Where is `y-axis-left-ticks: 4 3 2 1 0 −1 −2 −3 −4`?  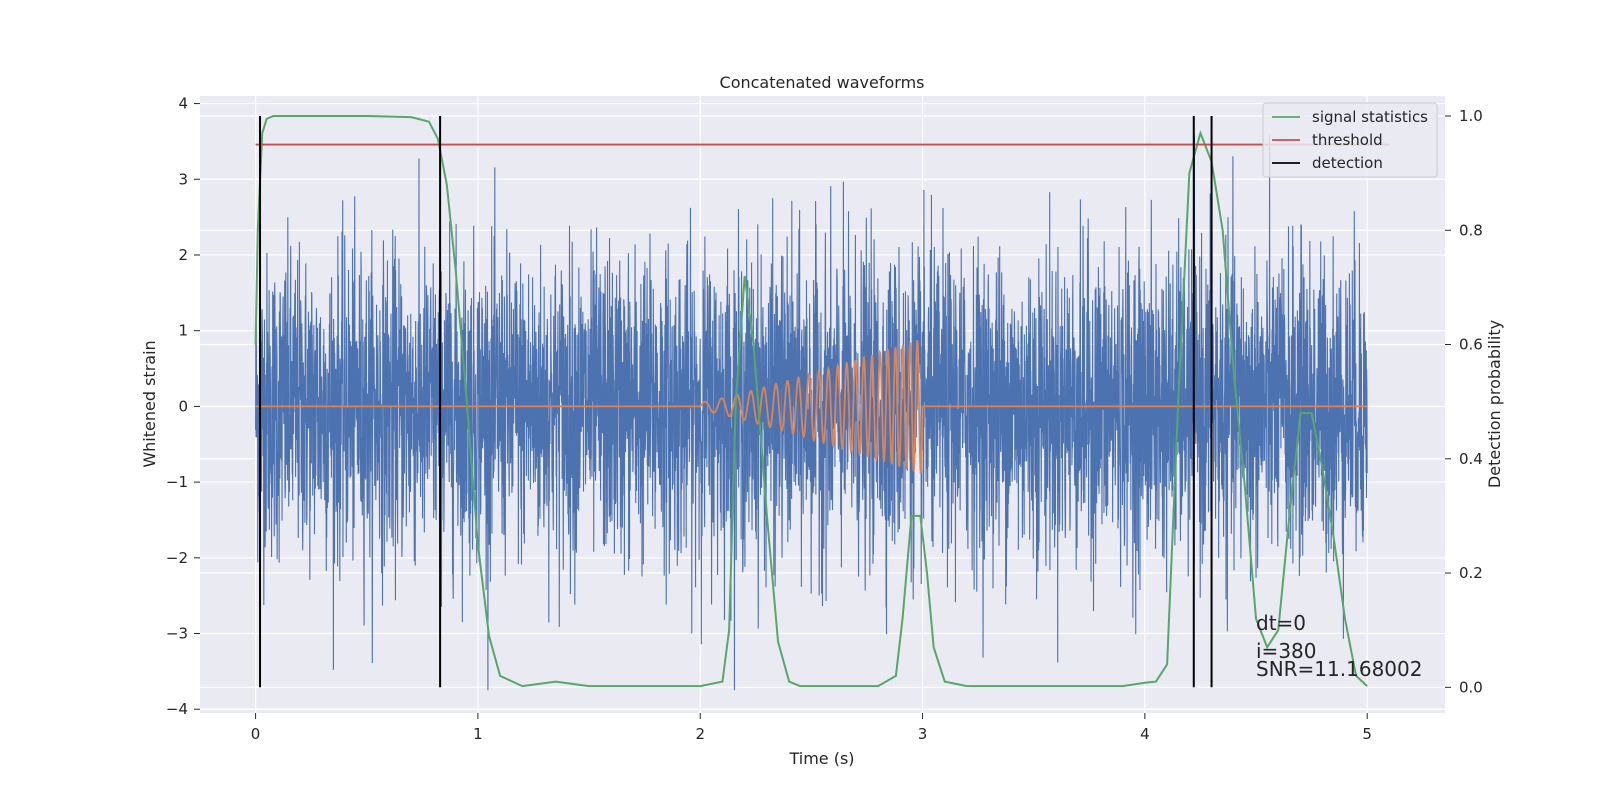 y-axis-left-ticks: 4 3 2 1 0 −1 −2 −3 −4 is located at coordinates (183, 406).